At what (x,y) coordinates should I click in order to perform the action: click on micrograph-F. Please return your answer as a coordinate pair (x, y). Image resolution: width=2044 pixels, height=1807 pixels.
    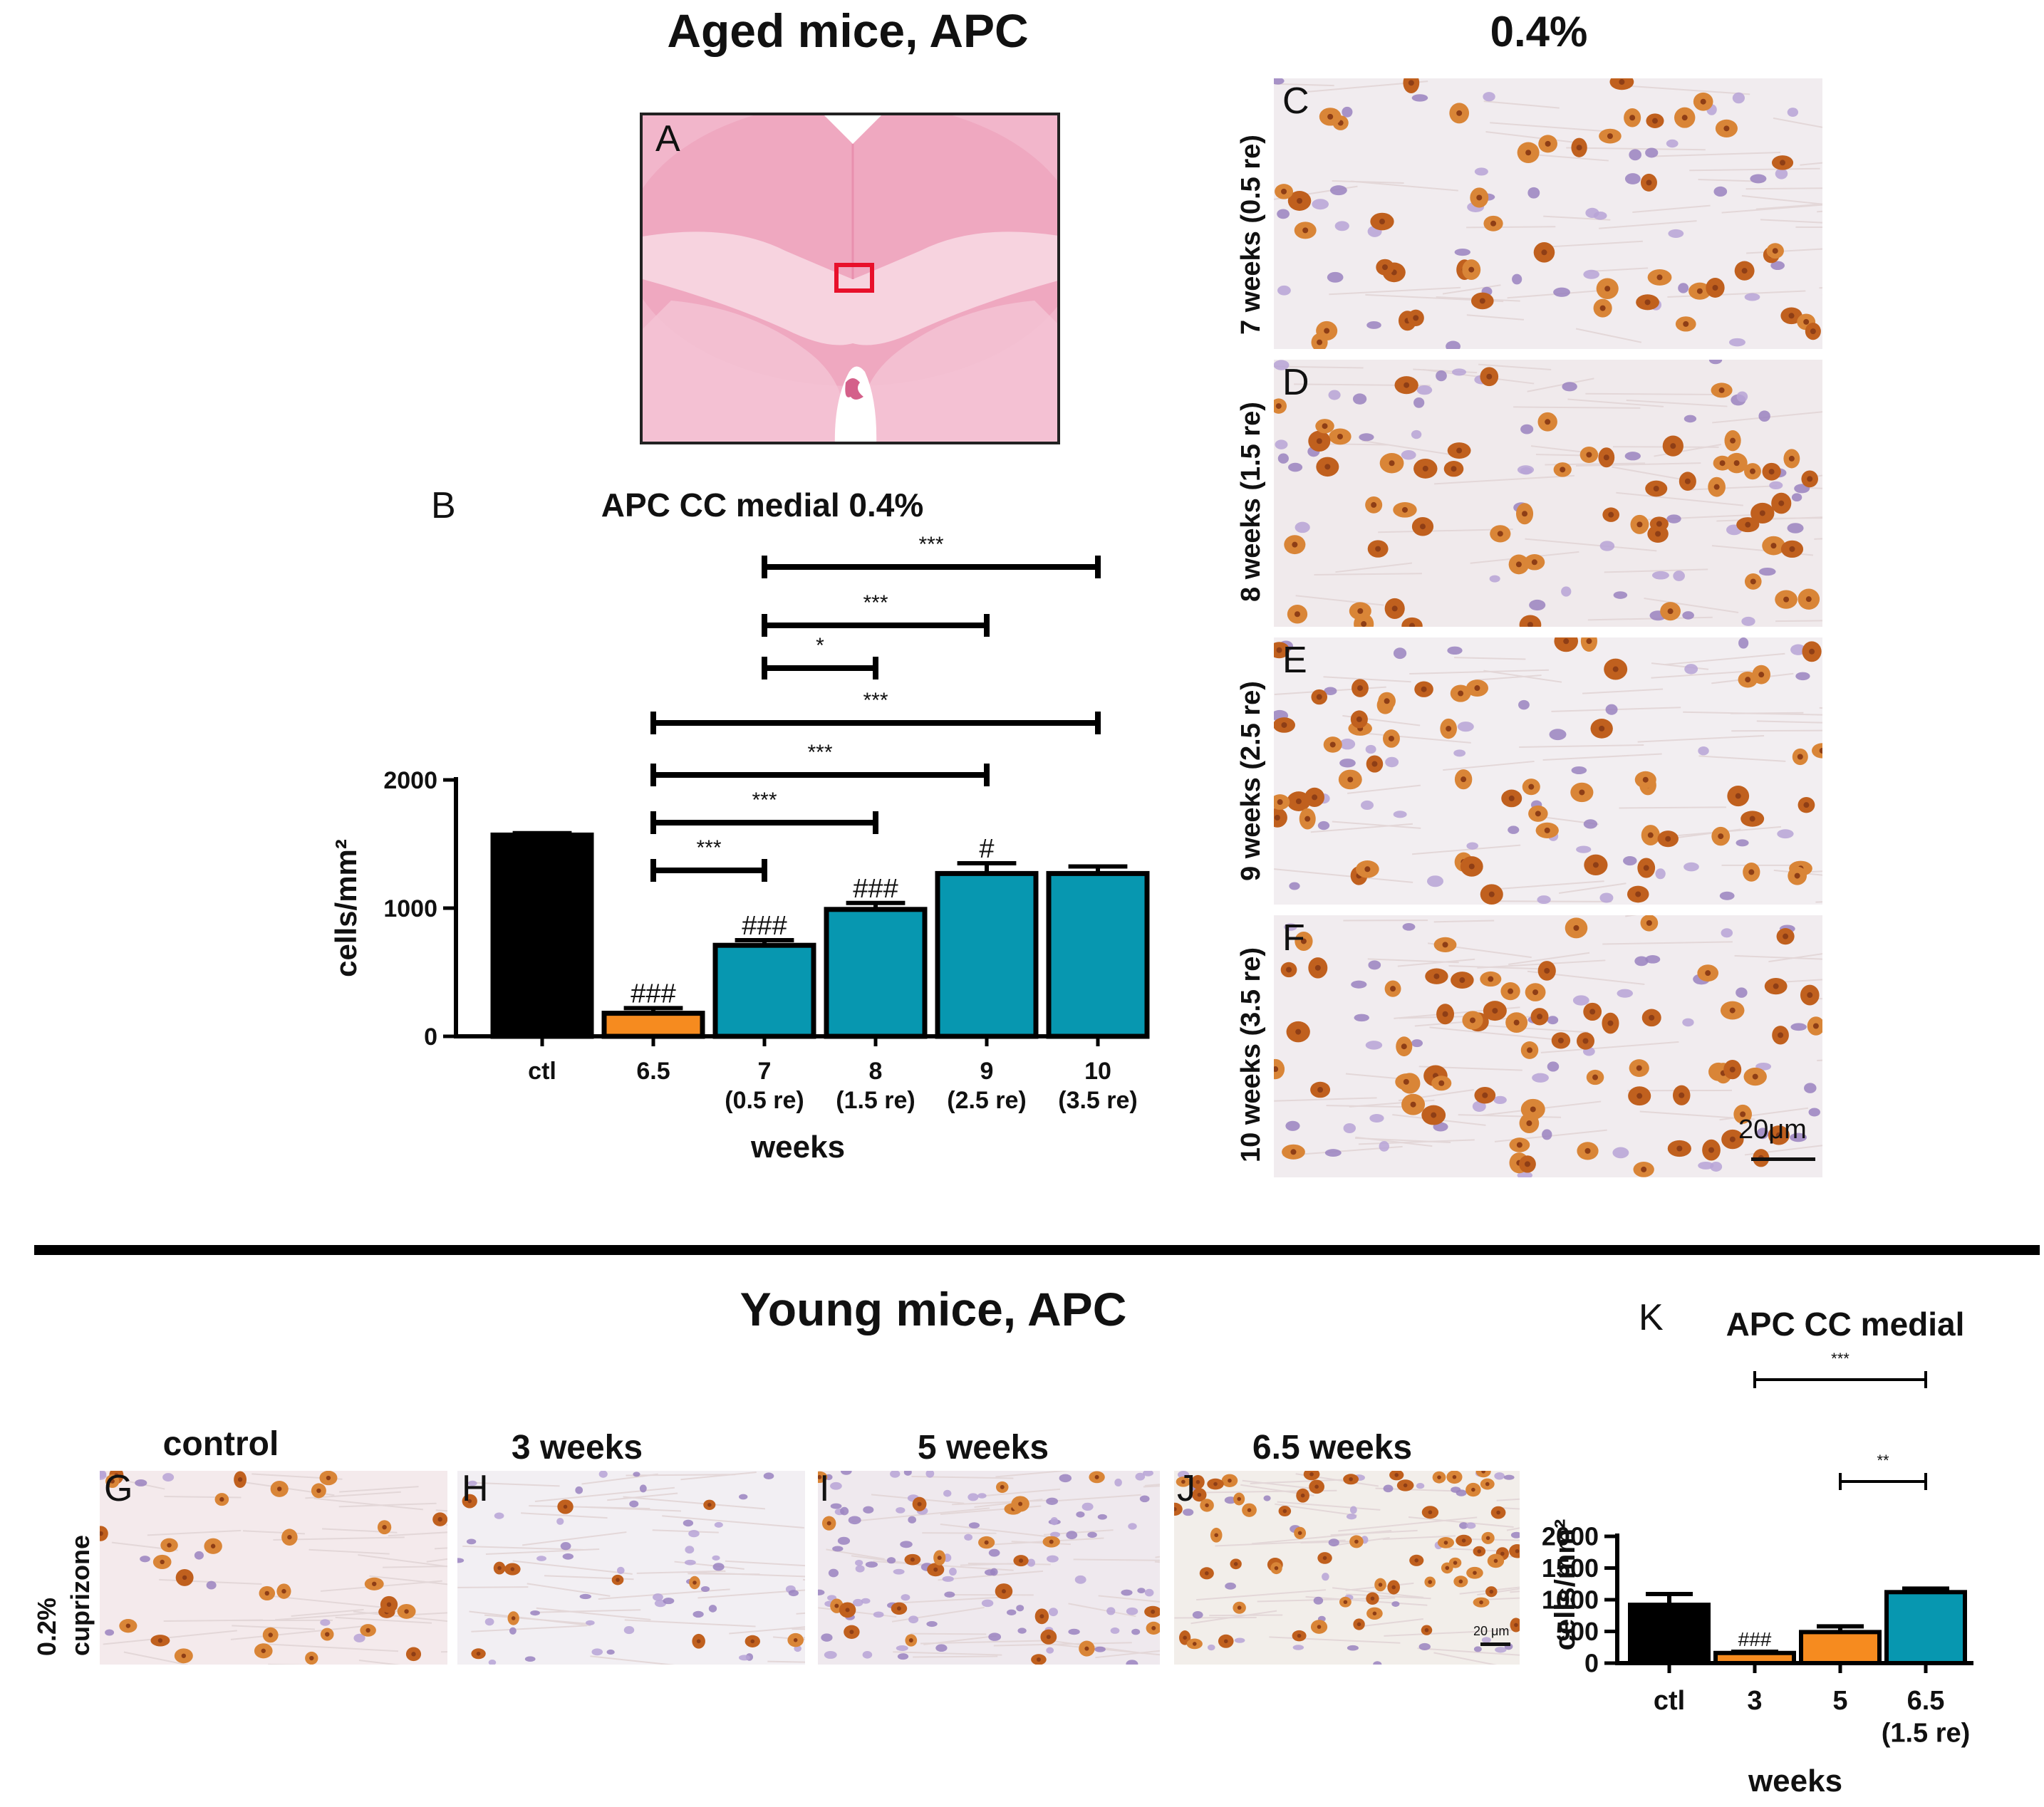
    Looking at the image, I should click on (1548, 1046).